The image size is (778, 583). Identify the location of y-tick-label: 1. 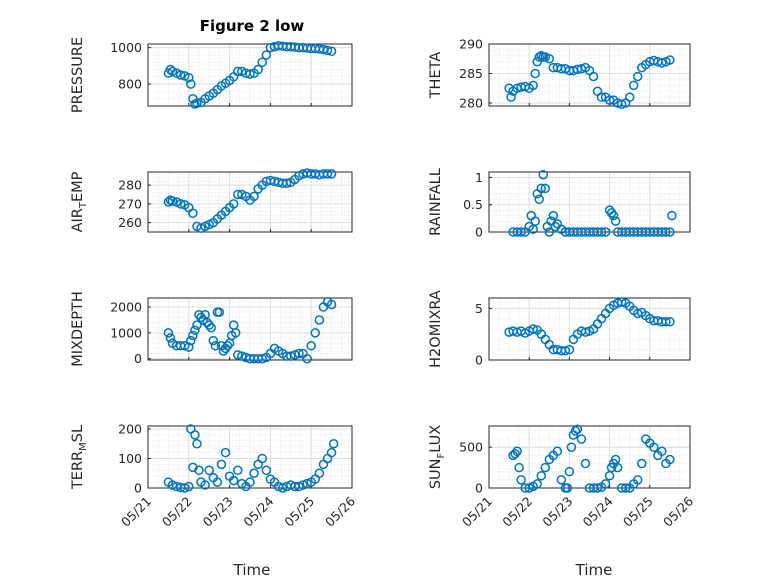
(479, 177).